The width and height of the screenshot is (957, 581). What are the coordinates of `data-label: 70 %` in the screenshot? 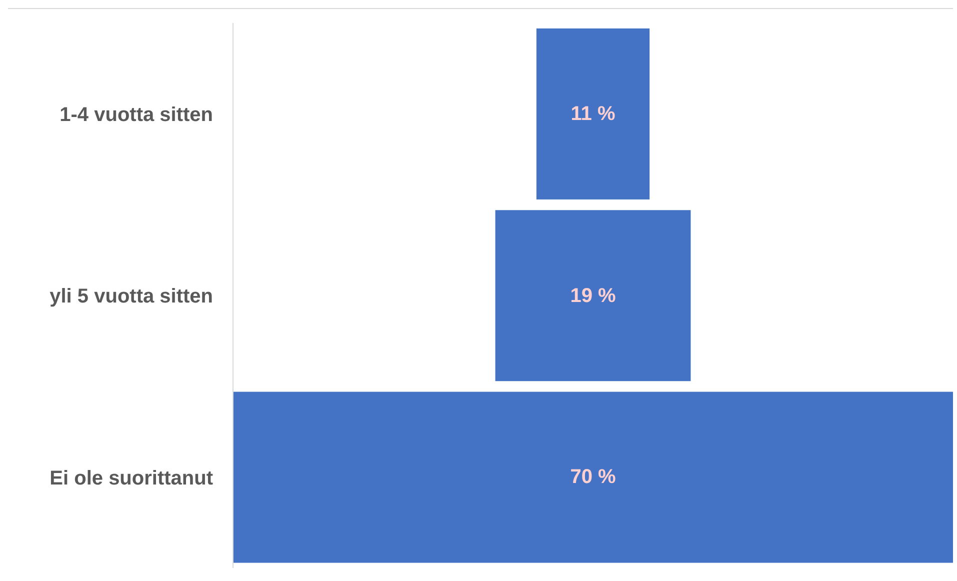 It's located at (593, 477).